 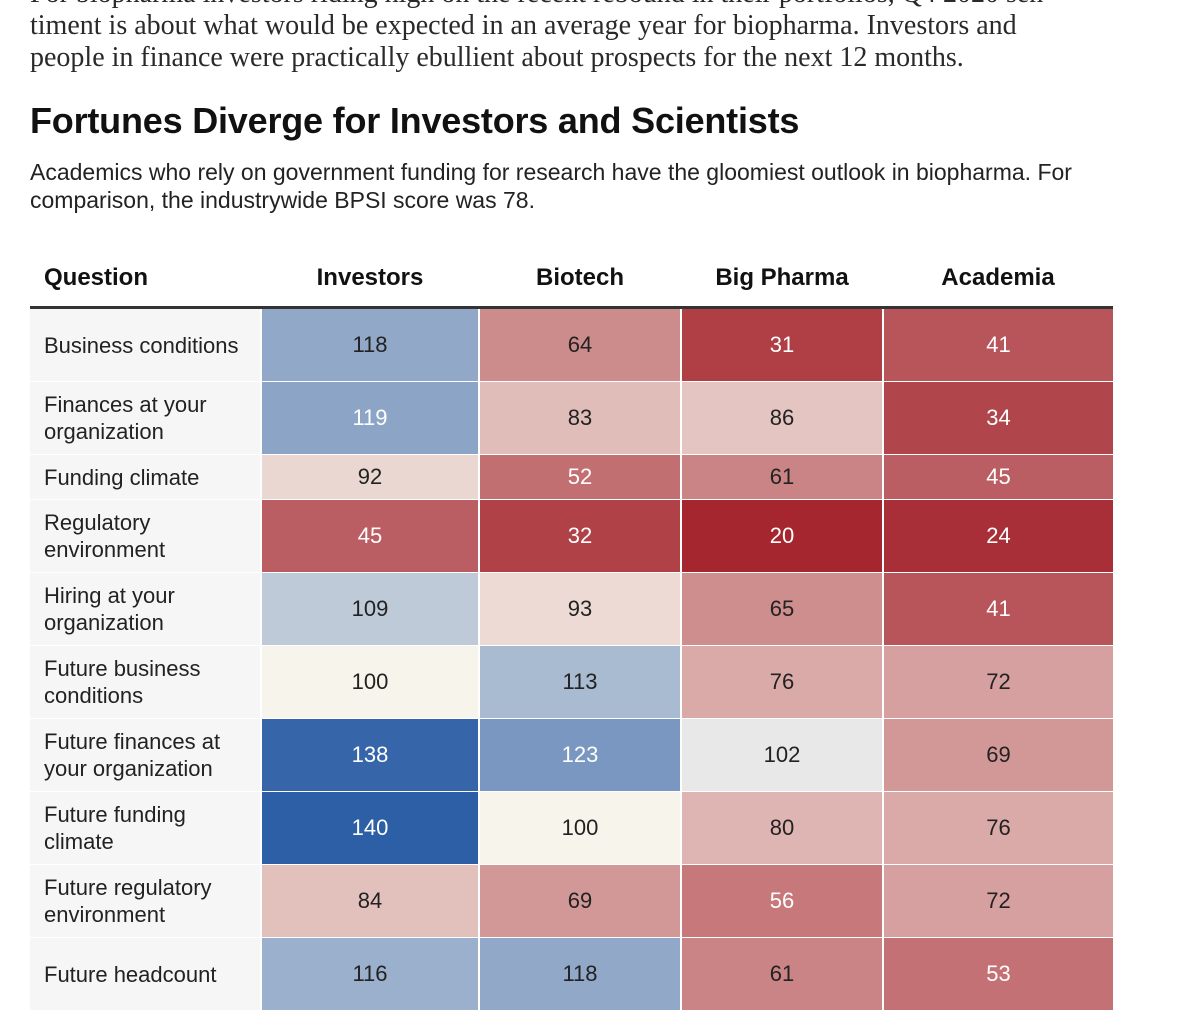 I want to click on heatmap-cell-investors: 84, so click(x=369, y=901).